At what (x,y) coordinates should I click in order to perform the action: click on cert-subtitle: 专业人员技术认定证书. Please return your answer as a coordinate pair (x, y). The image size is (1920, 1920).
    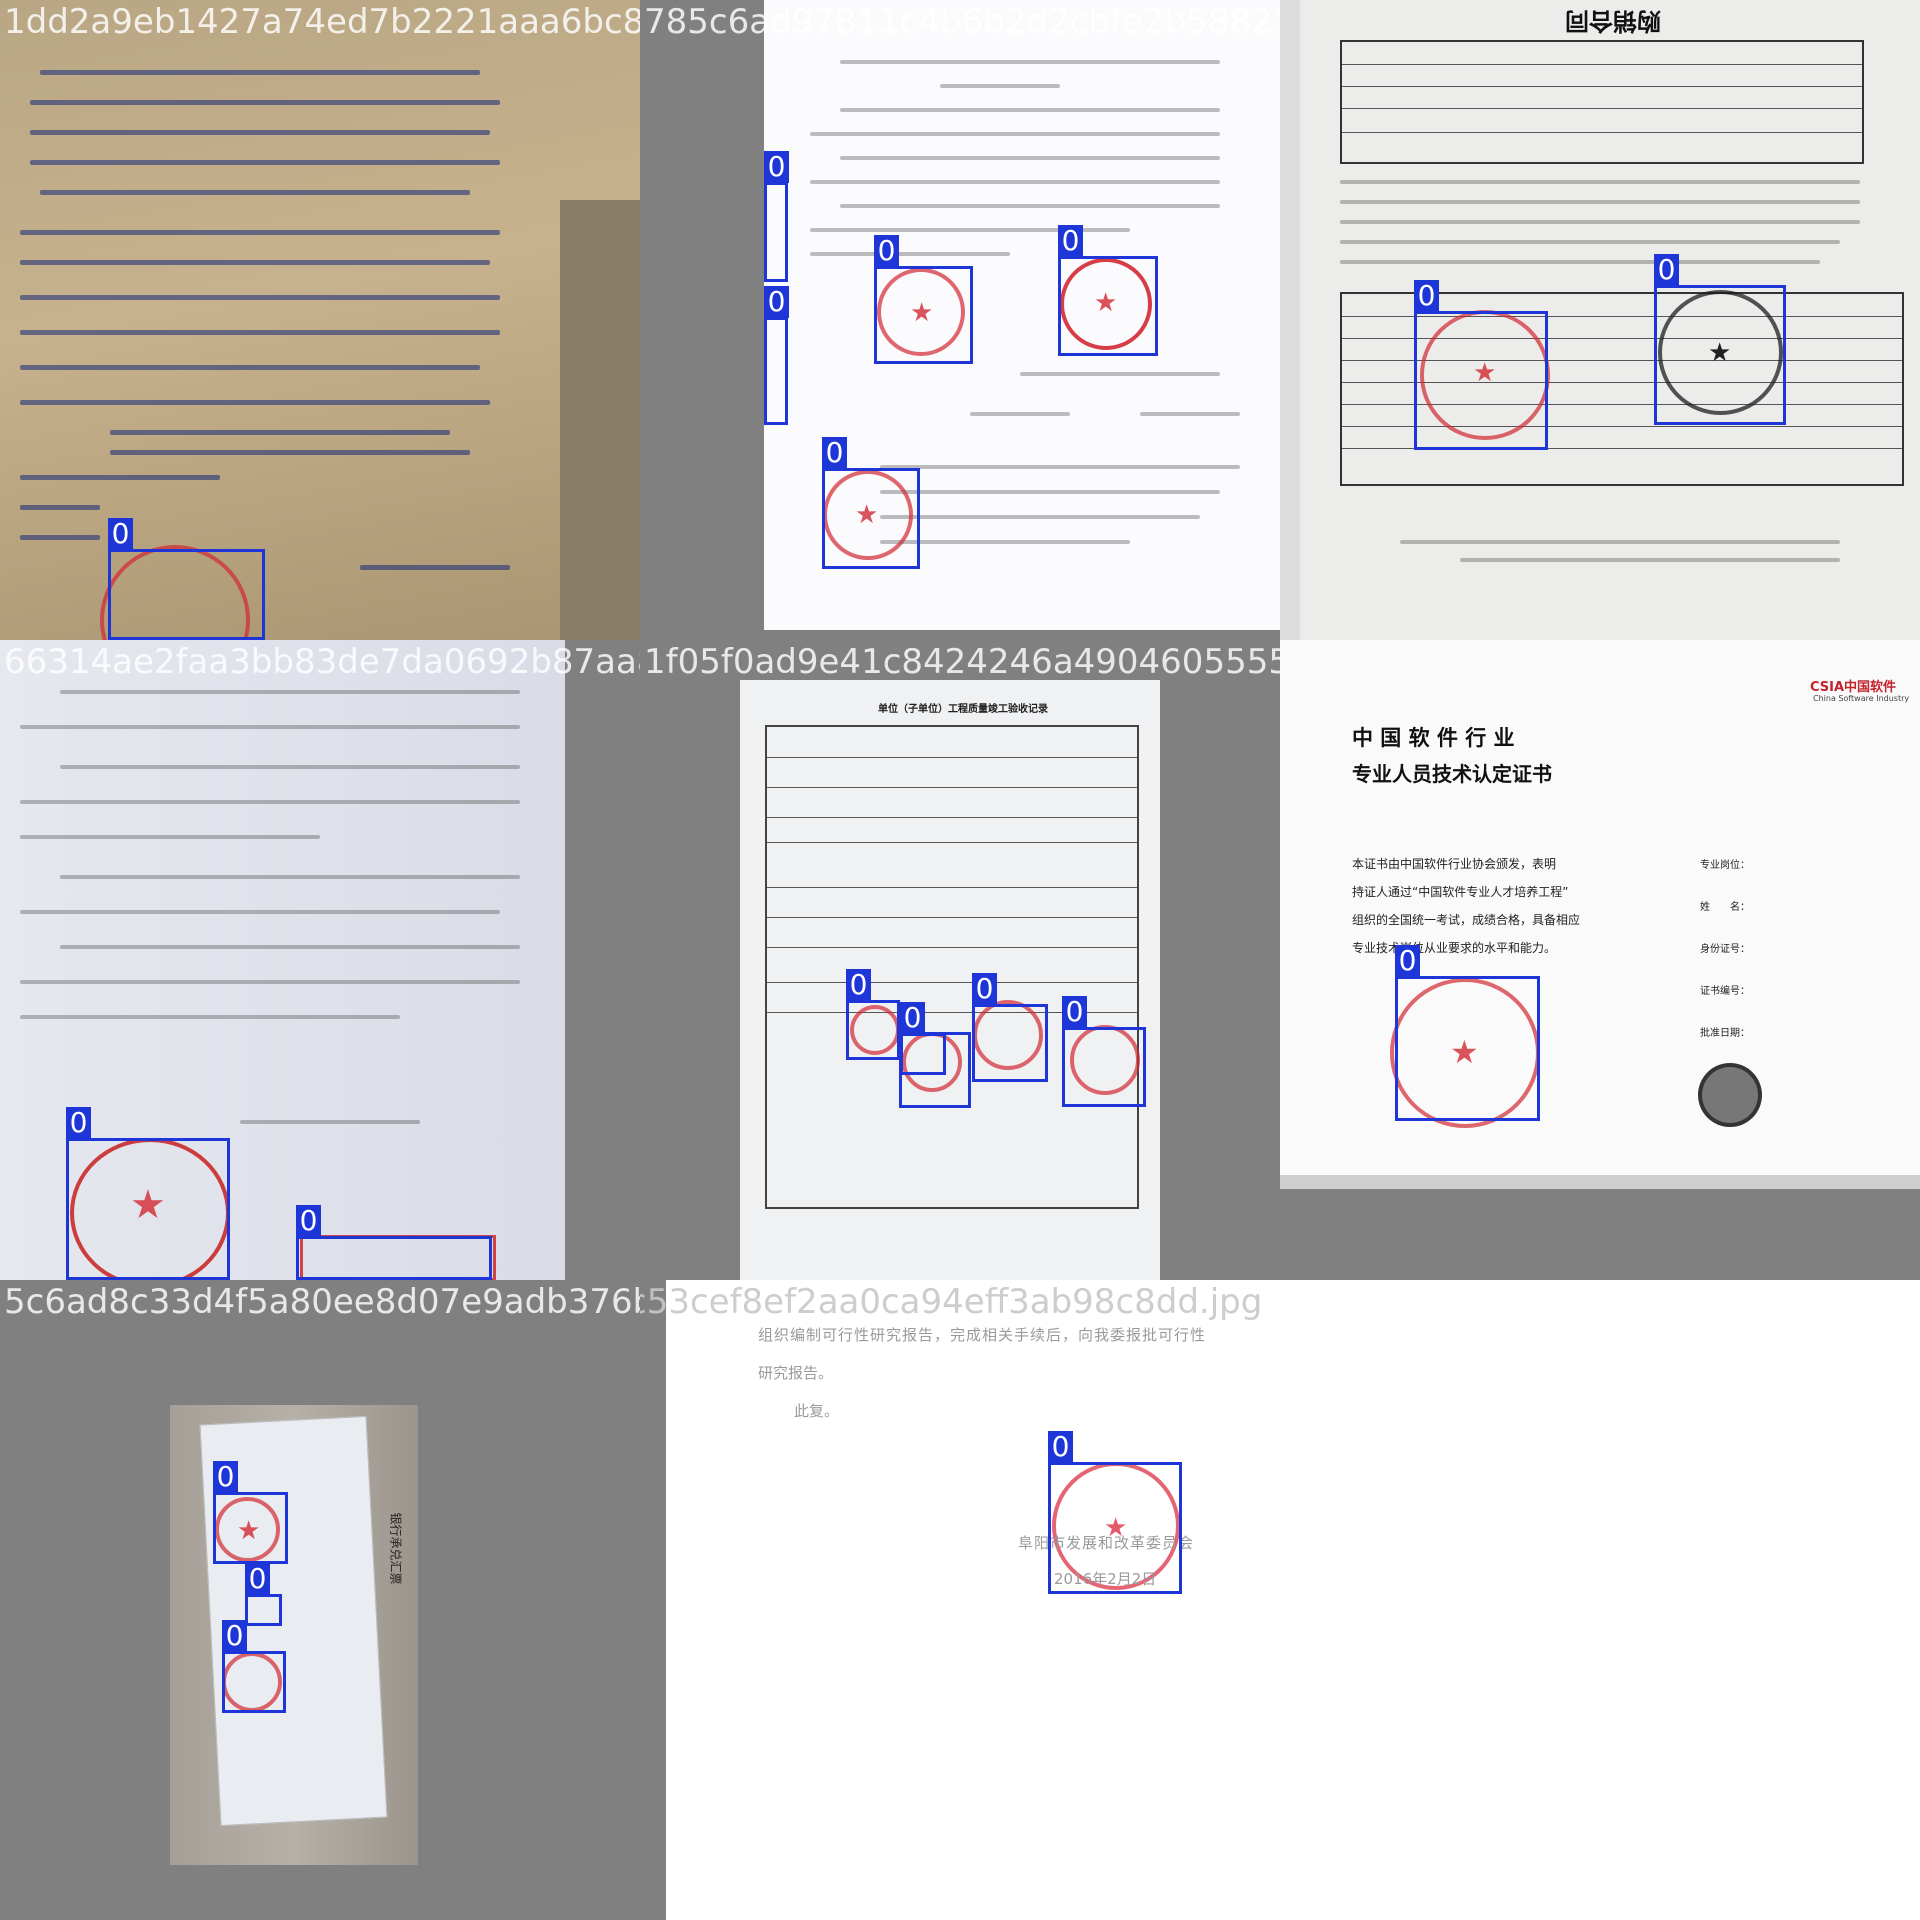
    Looking at the image, I should click on (1452, 774).